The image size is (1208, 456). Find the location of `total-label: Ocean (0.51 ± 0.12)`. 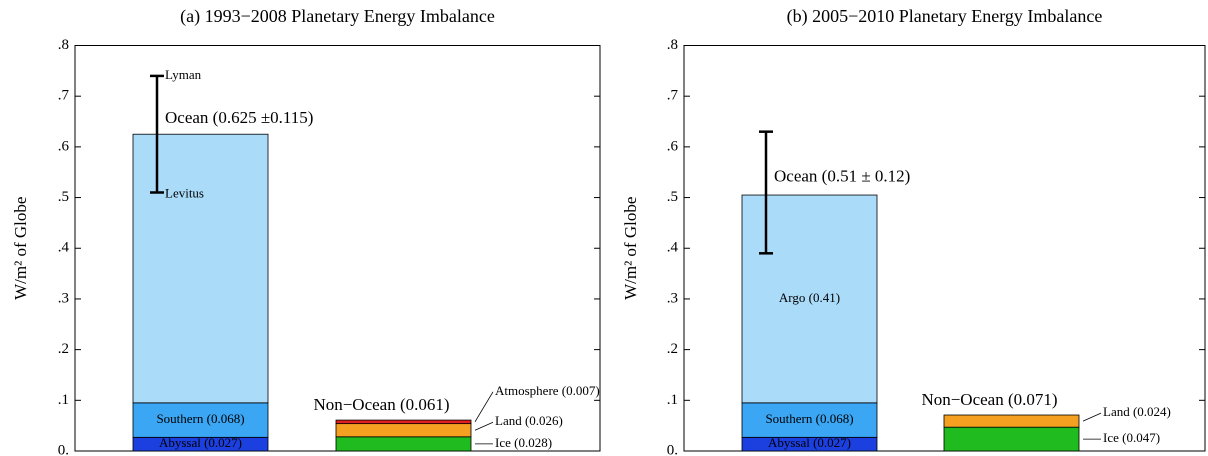

total-label: Ocean (0.51 ± 0.12) is located at coordinates (842, 175).